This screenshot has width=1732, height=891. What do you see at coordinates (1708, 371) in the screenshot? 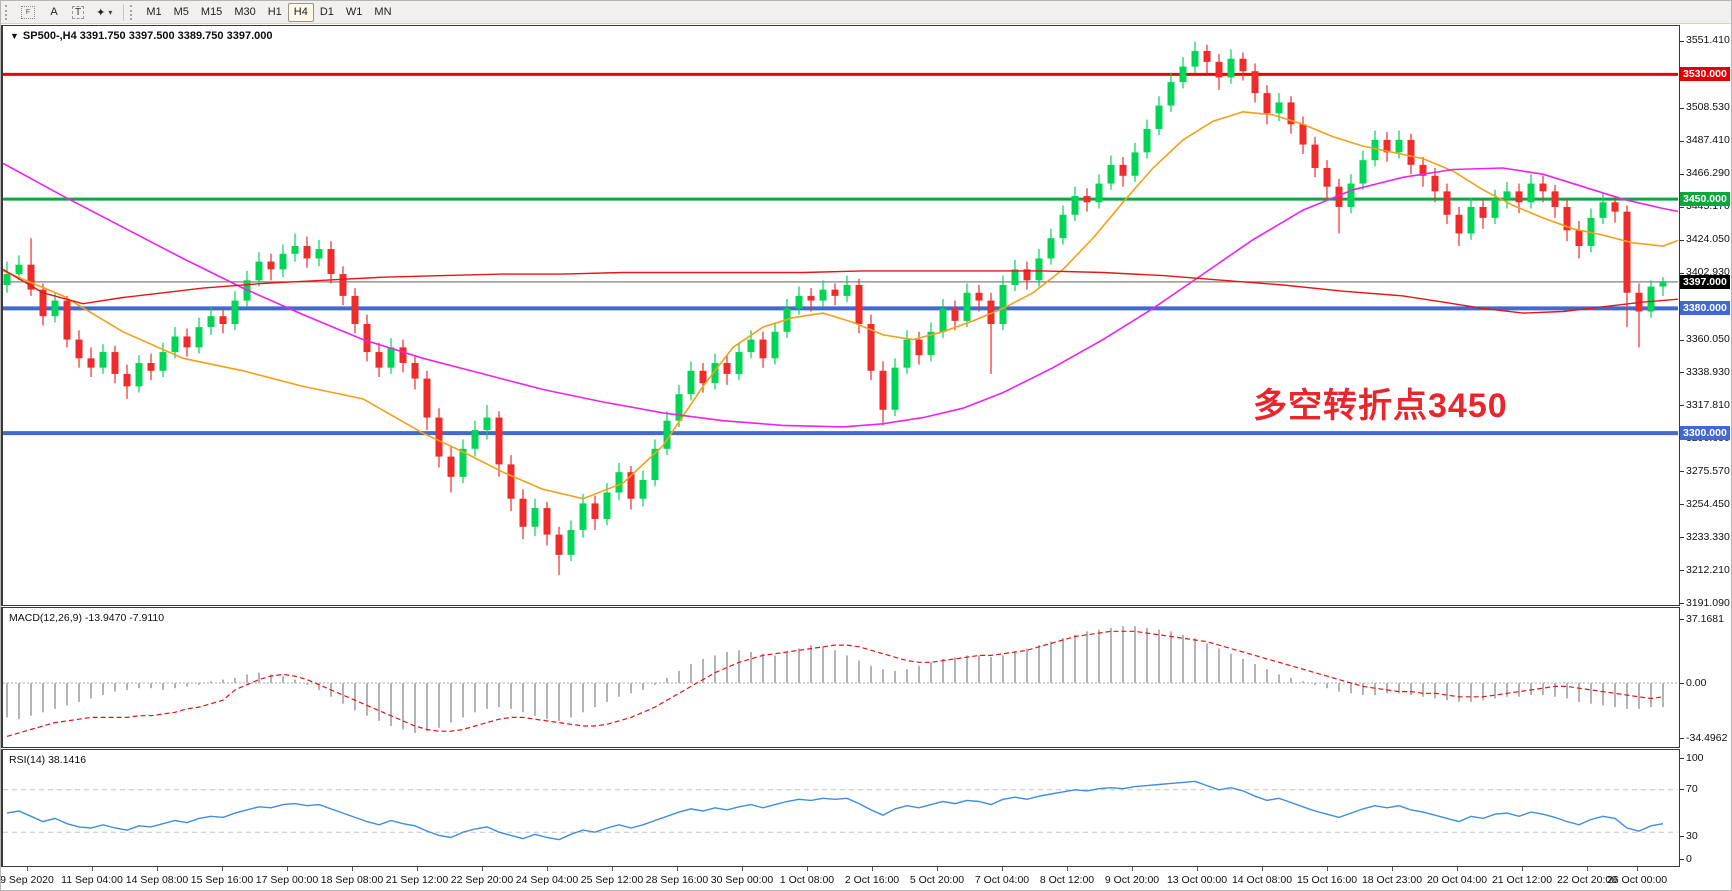
I see `price-tick-label: 3338.930` at bounding box center [1708, 371].